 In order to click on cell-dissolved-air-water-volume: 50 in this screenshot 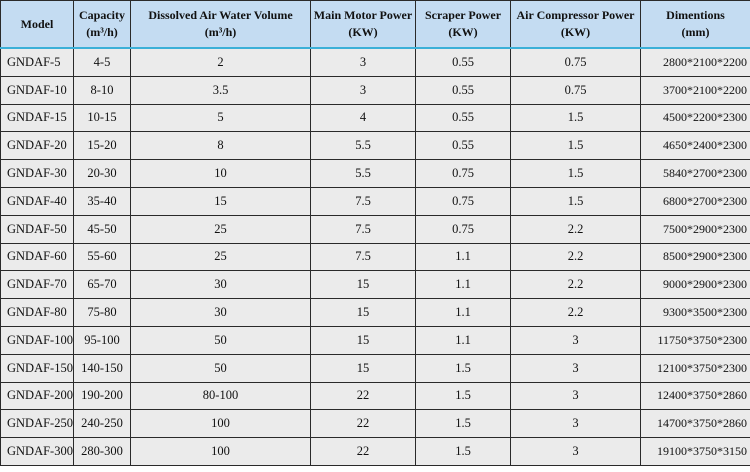, I will do `click(220, 340)`.